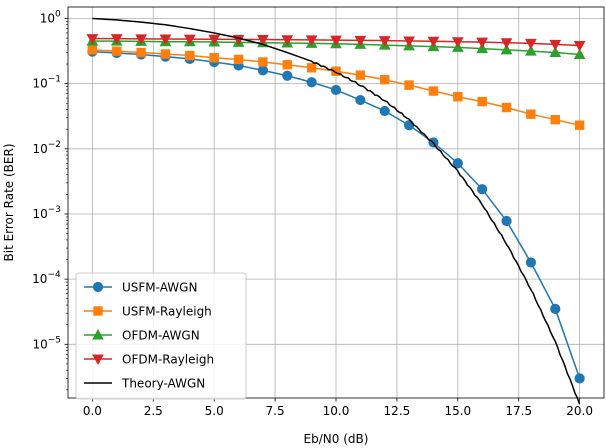 This screenshot has height=448, width=606. Describe the element at coordinates (54, 340) in the screenshot. I see `y-tick-exponent: −5` at that location.